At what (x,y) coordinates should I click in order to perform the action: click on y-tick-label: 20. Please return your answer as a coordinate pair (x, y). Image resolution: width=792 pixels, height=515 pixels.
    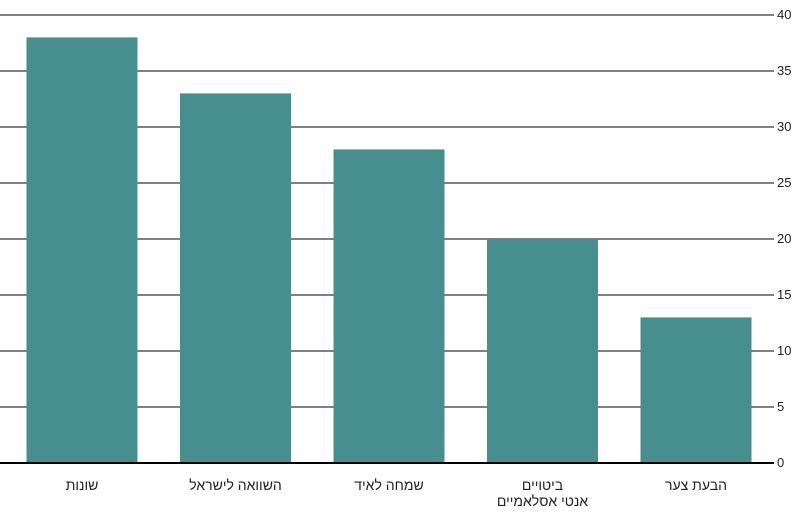
    Looking at the image, I should click on (784, 238).